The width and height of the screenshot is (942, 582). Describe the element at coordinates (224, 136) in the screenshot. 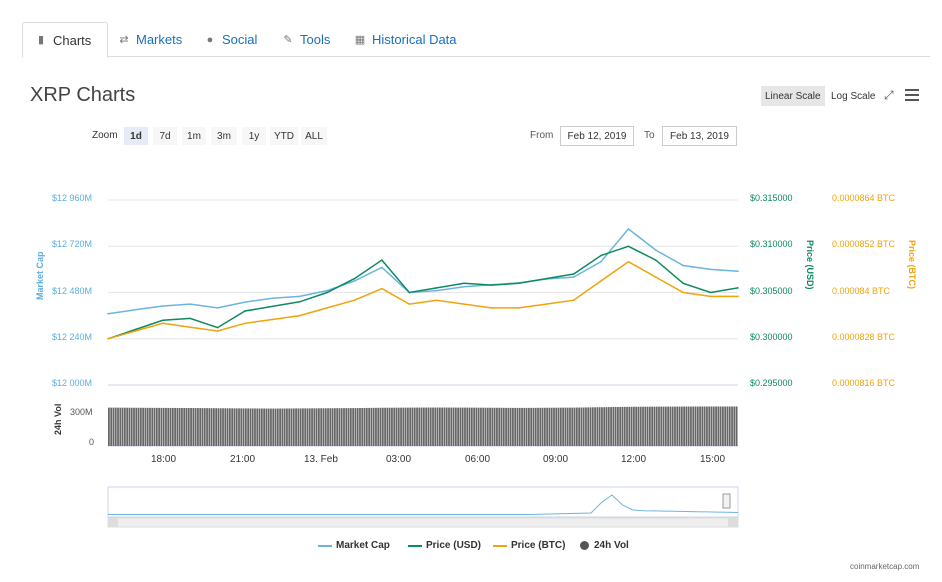

I see `zoom-3m-button: 3m` at that location.